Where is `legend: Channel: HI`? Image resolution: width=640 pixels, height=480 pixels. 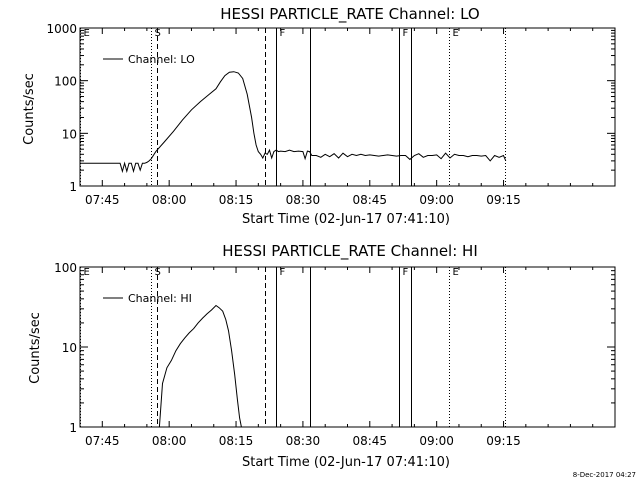
legend: Channel: HI is located at coordinates (147, 298).